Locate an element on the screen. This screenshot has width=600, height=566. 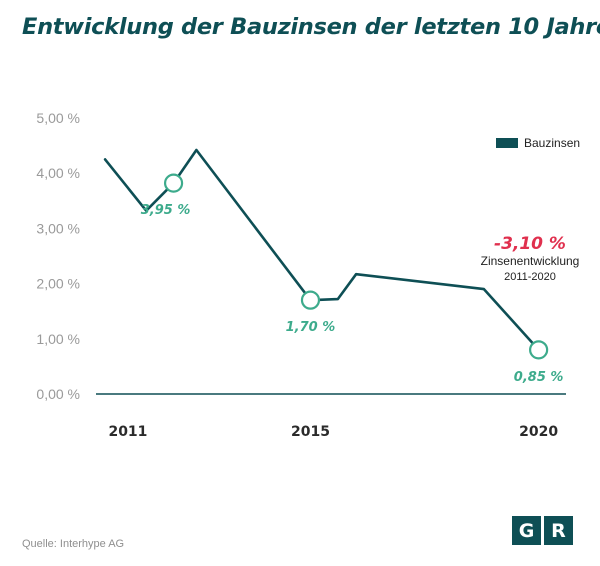
y-tick-label: 5,00 % is located at coordinates (58, 118).